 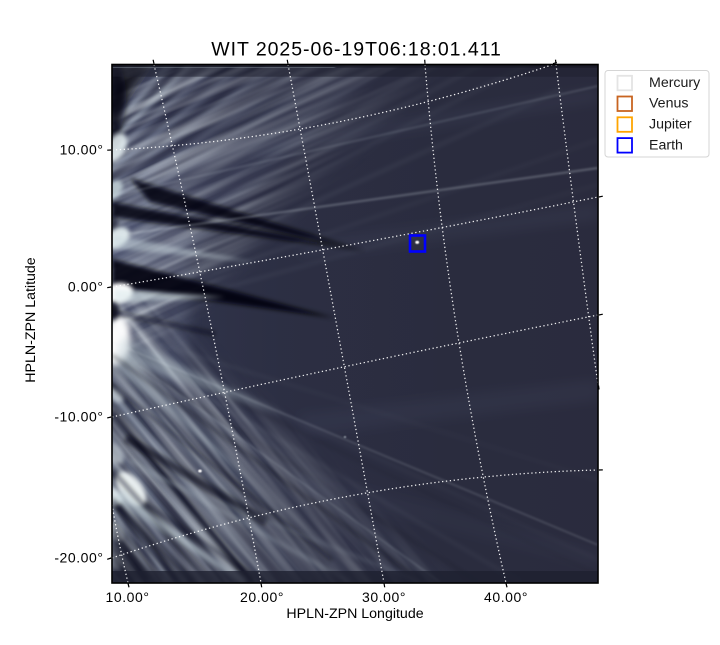 I want to click on svg-text: Venus, so click(x=668, y=104).